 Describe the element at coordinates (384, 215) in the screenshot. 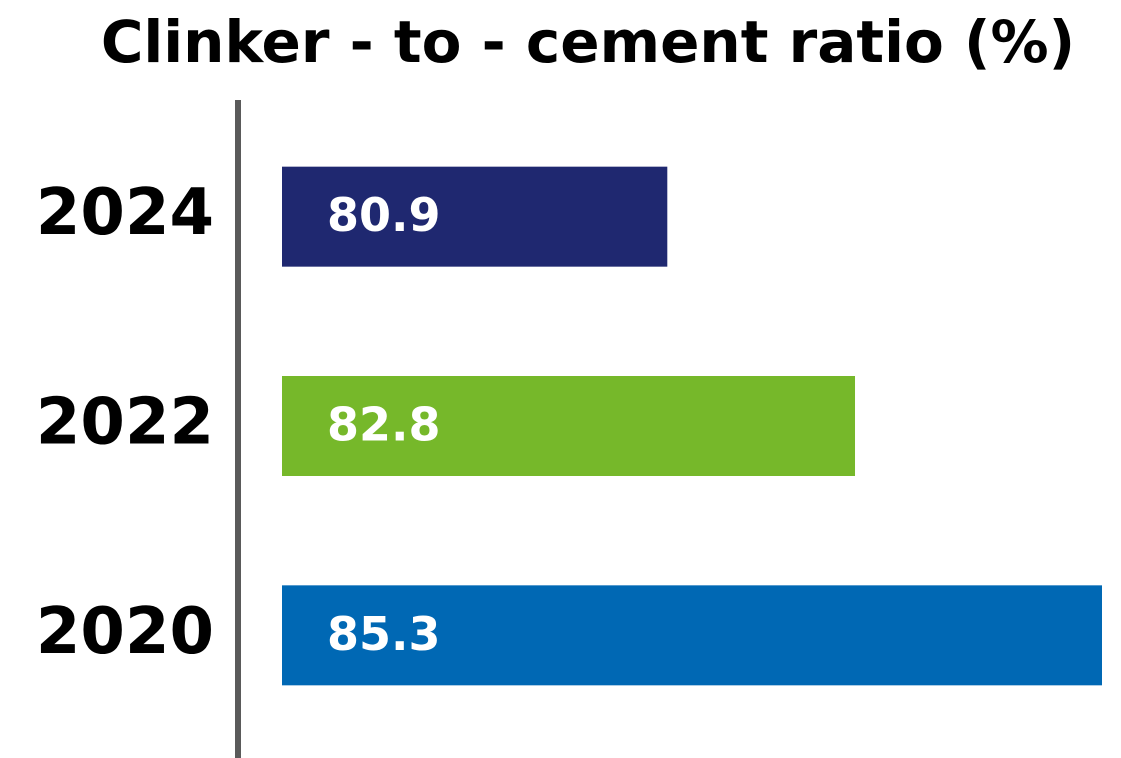

I see `value-label: 80.9` at that location.